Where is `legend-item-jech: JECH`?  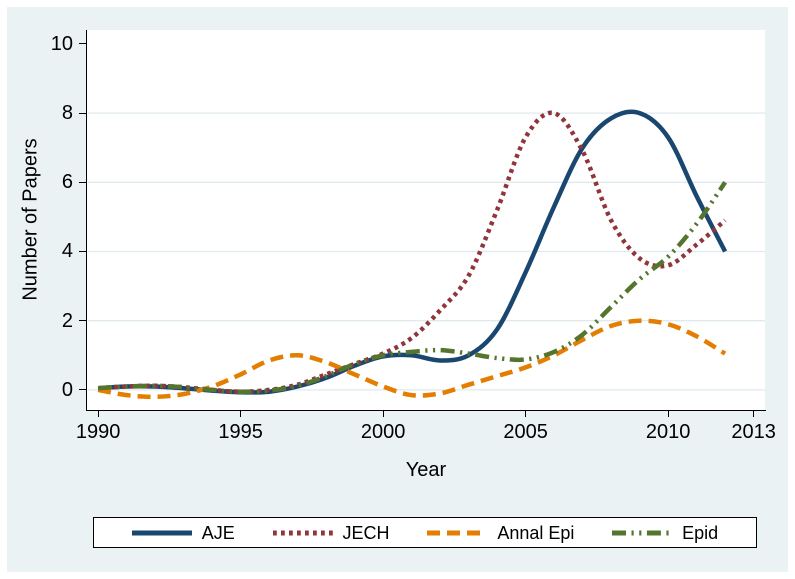
legend-item-jech: JECH is located at coordinates (331, 532).